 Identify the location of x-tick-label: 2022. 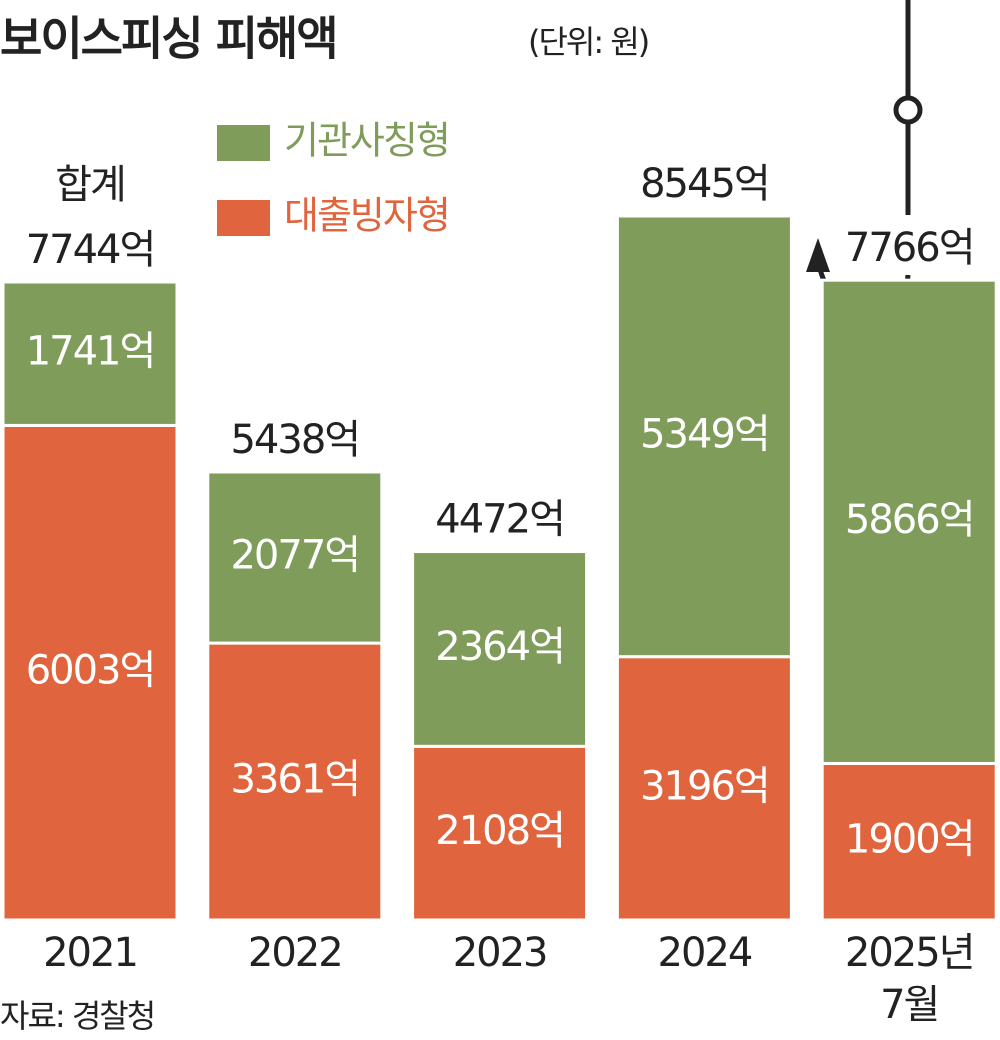
(295, 953).